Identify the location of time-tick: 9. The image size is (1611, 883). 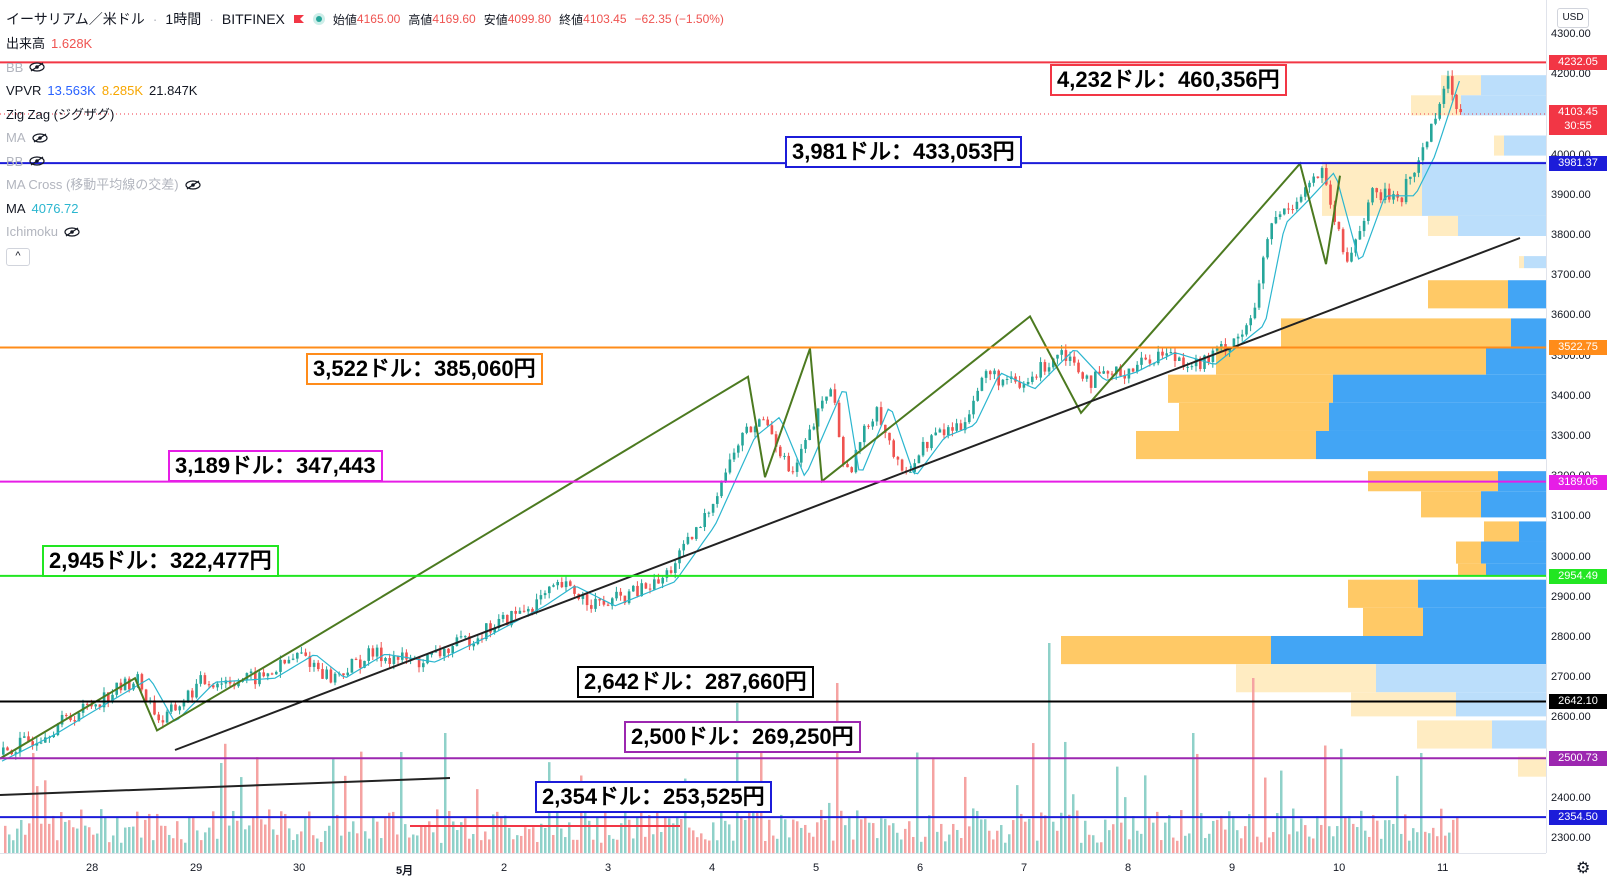
(1232, 868).